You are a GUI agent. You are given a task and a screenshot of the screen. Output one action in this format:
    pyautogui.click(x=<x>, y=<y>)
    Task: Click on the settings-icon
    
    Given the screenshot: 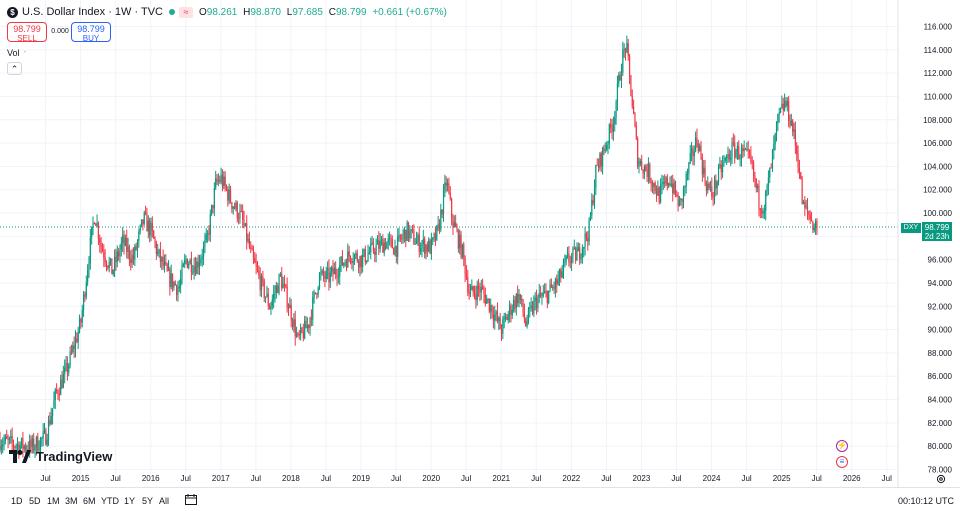 What is the action you would take?
    pyautogui.click(x=941, y=479)
    